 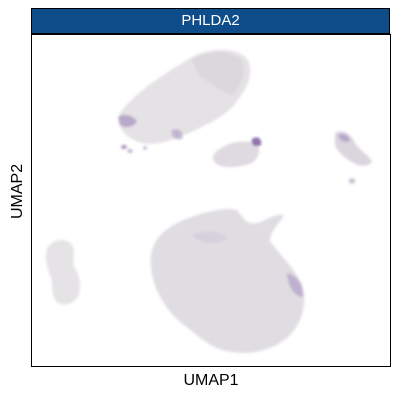 What do you see at coordinates (211, 380) in the screenshot?
I see `x-axis-label: UMAP1` at bounding box center [211, 380].